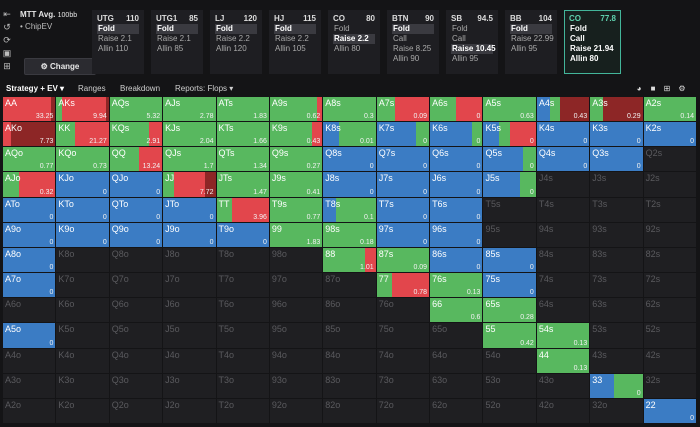 The height and width of the screenshot is (427, 700). Describe the element at coordinates (350, 235) in the screenshot. I see `hand-cell: 98s 0.18` at that location.